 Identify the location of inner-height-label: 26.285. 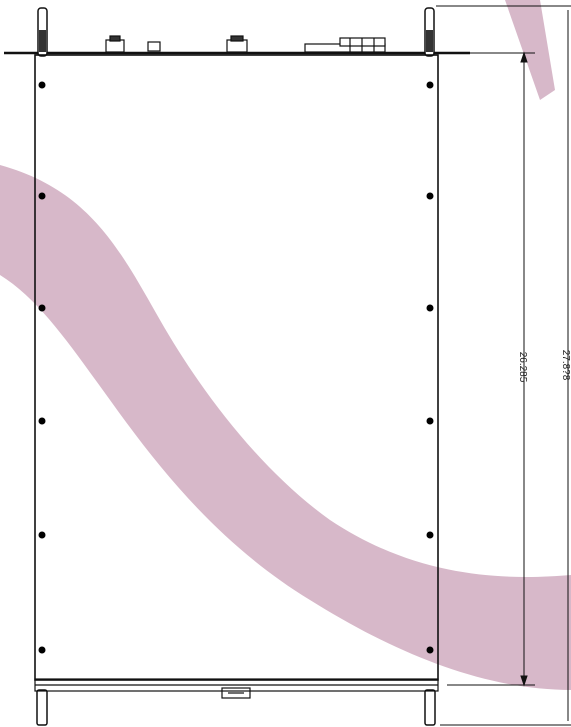
(522, 367).